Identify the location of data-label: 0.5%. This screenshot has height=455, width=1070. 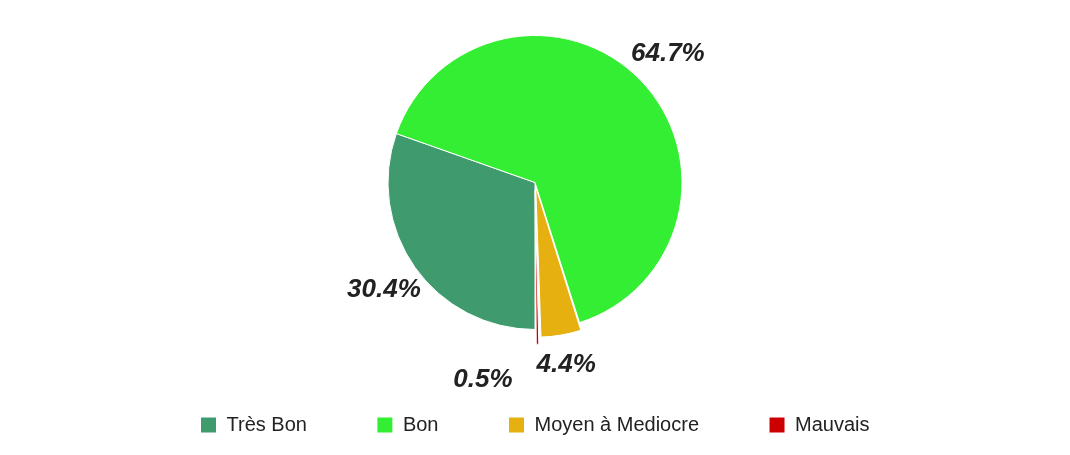
(483, 377).